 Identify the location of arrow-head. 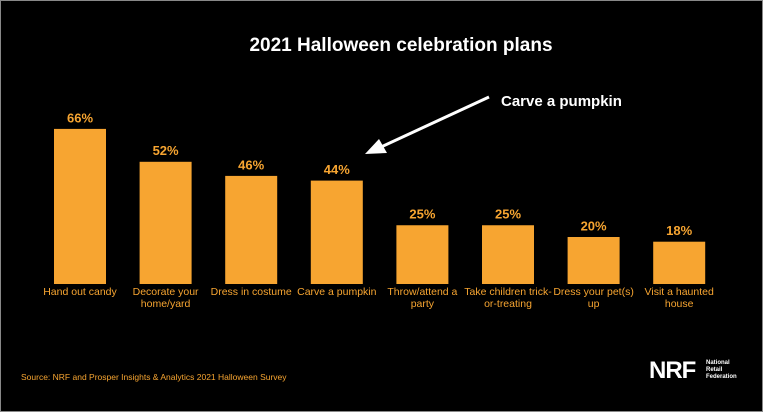
(376, 146).